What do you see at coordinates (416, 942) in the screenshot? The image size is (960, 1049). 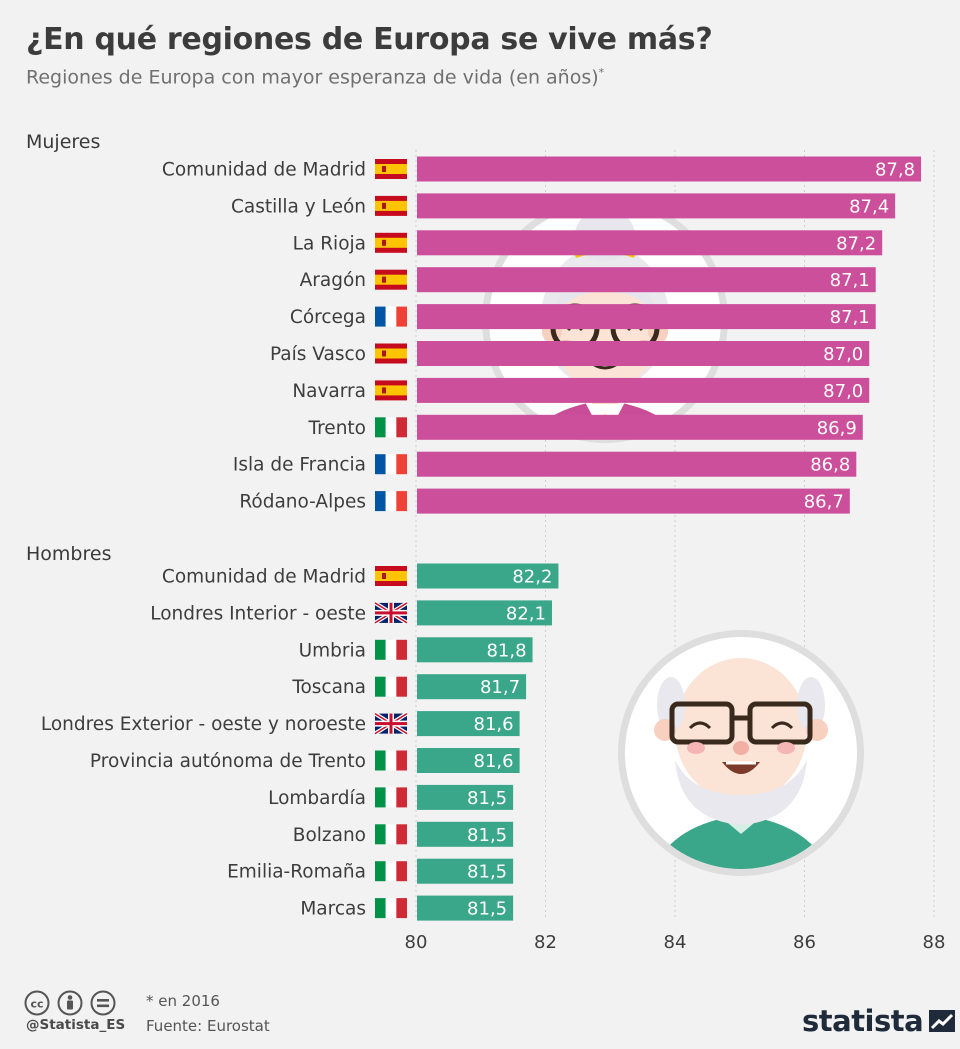 I see `x-tick-label: 80` at bounding box center [416, 942].